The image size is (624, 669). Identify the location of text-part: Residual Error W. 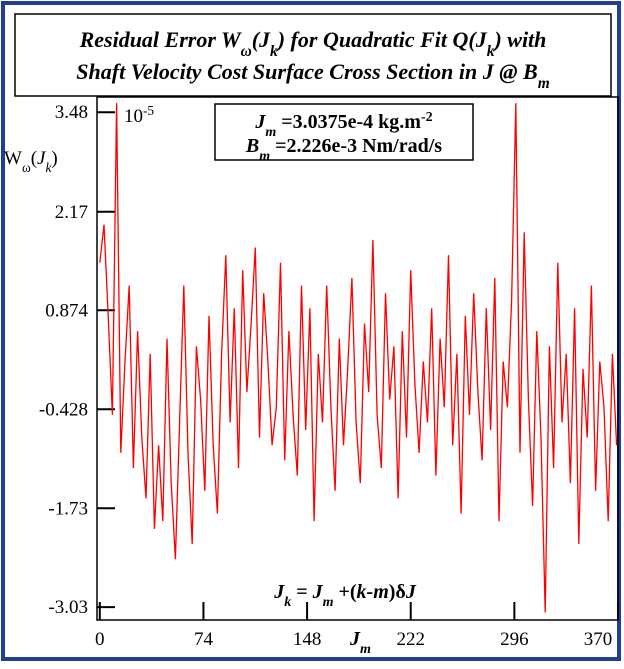
(160, 39).